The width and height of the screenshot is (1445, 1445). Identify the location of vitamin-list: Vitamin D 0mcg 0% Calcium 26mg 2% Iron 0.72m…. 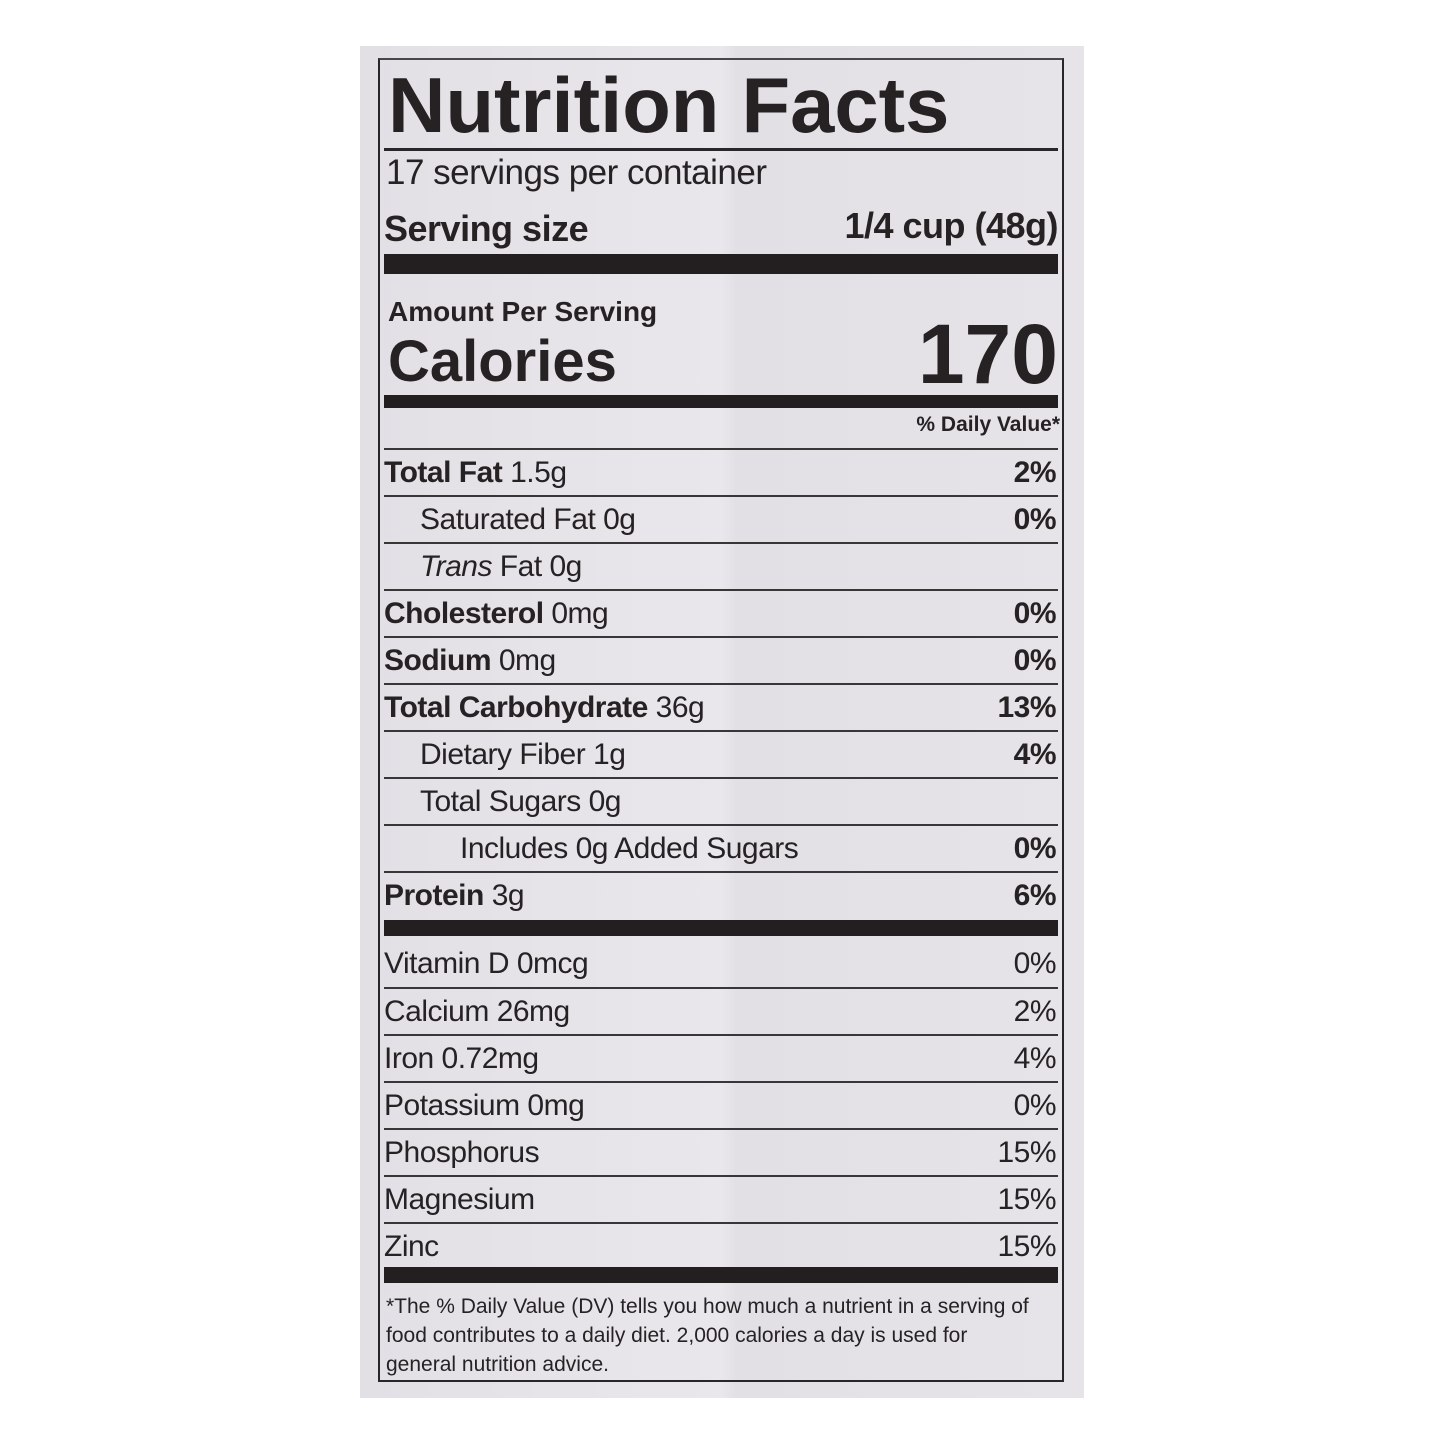
(721, 1104).